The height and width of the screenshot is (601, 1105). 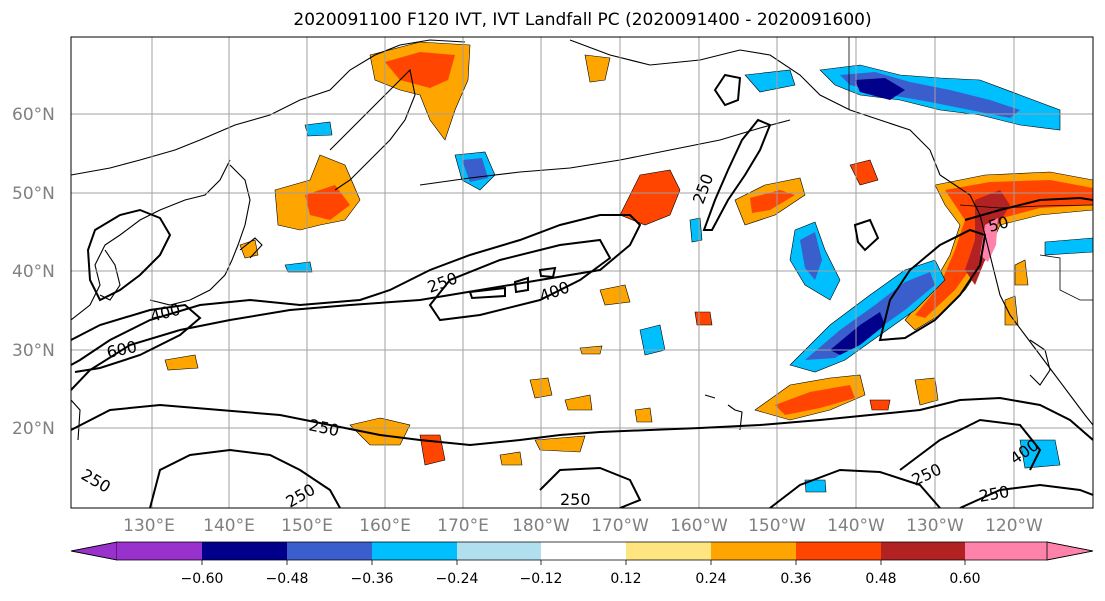 I want to click on lon-label: 170°W, so click(x=620, y=526).